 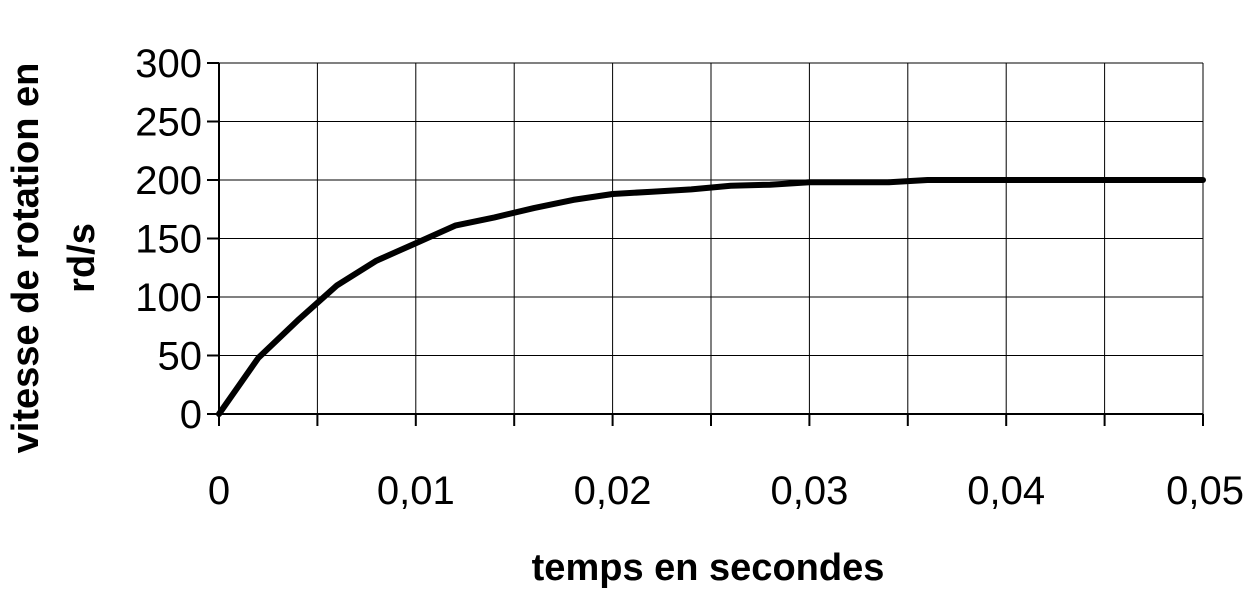 What do you see at coordinates (708, 568) in the screenshot?
I see `x-axis-title: temps en secondes` at bounding box center [708, 568].